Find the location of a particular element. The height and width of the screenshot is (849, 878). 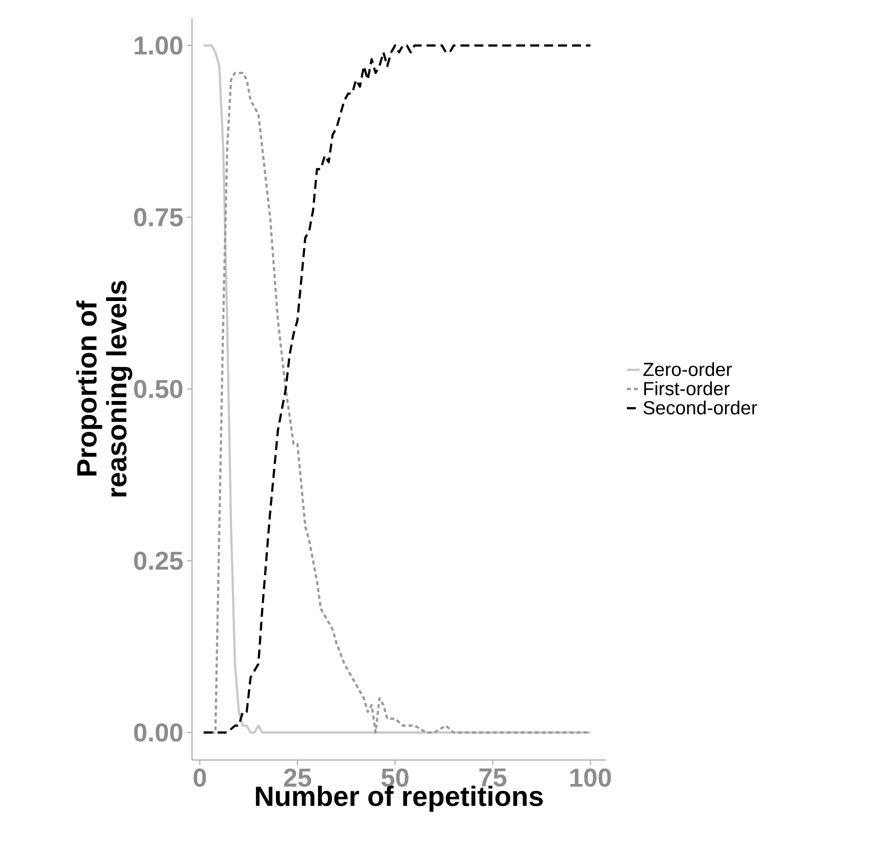

x-tick-label: 50 is located at coordinates (394, 777).